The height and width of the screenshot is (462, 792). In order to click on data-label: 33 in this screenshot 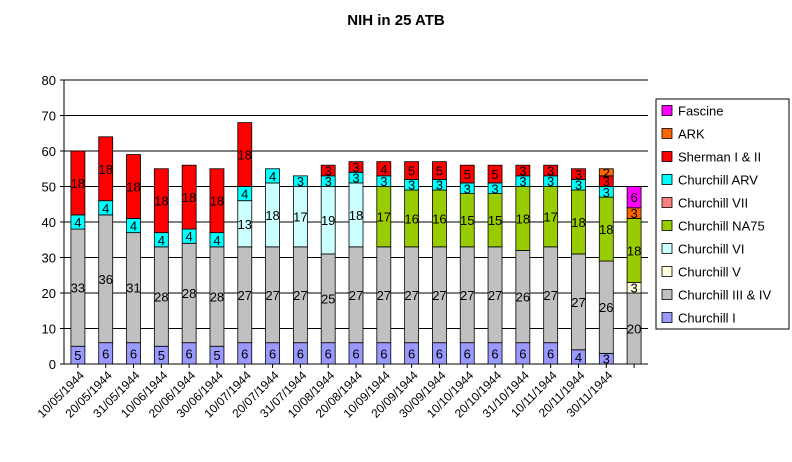, I will do `click(78, 288)`.